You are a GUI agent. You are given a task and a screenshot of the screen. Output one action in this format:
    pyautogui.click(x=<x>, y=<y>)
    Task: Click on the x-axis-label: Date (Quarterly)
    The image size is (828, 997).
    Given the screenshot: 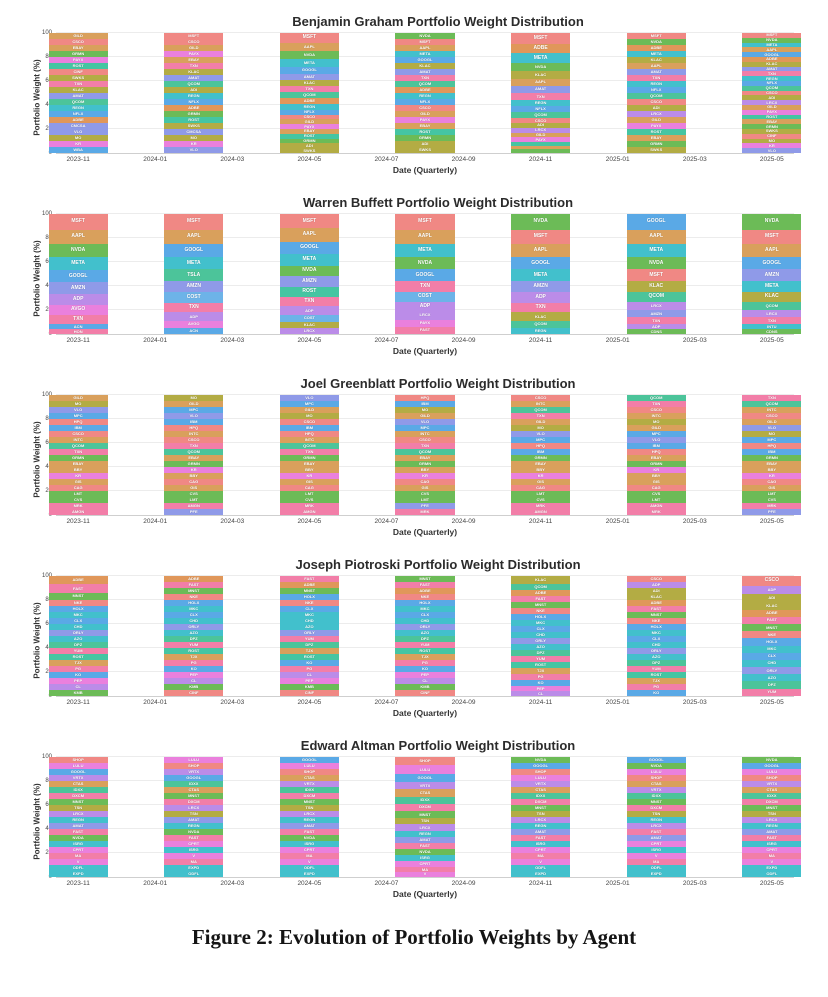 What is the action you would take?
    pyautogui.click(x=425, y=532)
    